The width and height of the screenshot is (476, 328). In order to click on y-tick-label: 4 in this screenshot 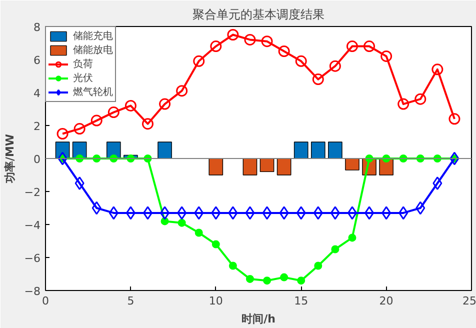, I will do `click(37, 93)`.